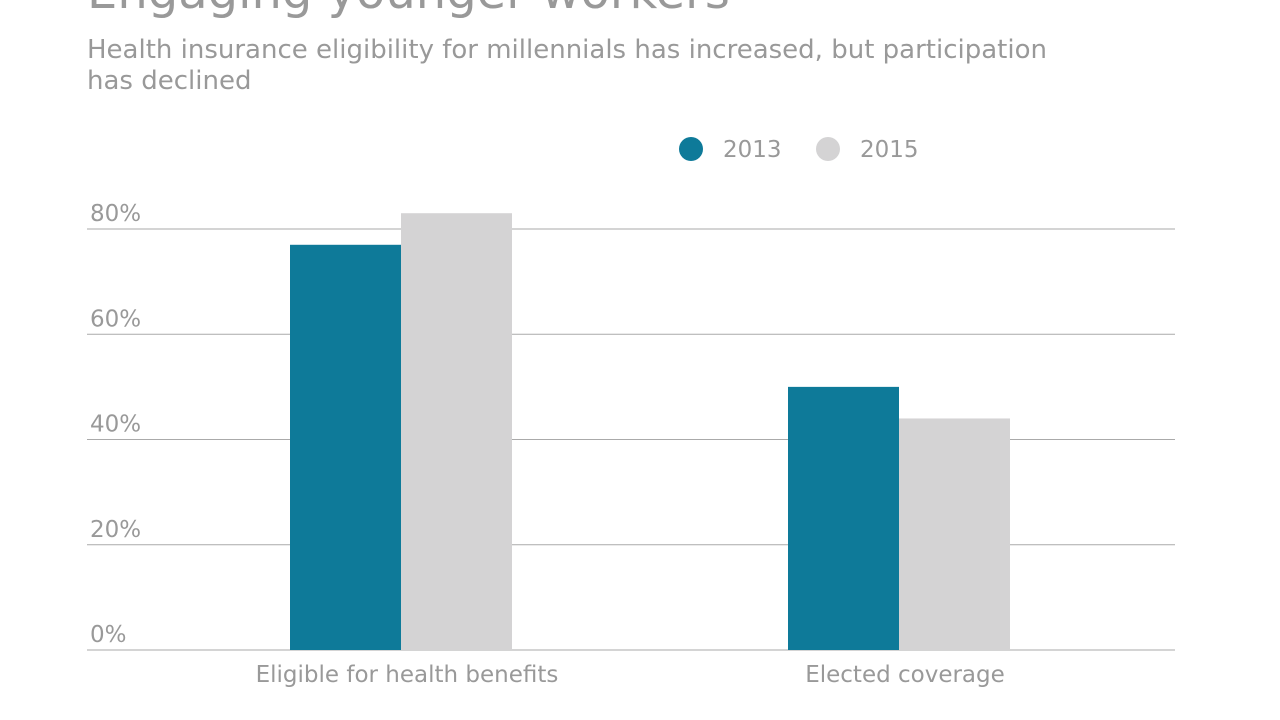 The height and width of the screenshot is (720, 1280). What do you see at coordinates (115, 214) in the screenshot?
I see `y-tick-label: 80%` at bounding box center [115, 214].